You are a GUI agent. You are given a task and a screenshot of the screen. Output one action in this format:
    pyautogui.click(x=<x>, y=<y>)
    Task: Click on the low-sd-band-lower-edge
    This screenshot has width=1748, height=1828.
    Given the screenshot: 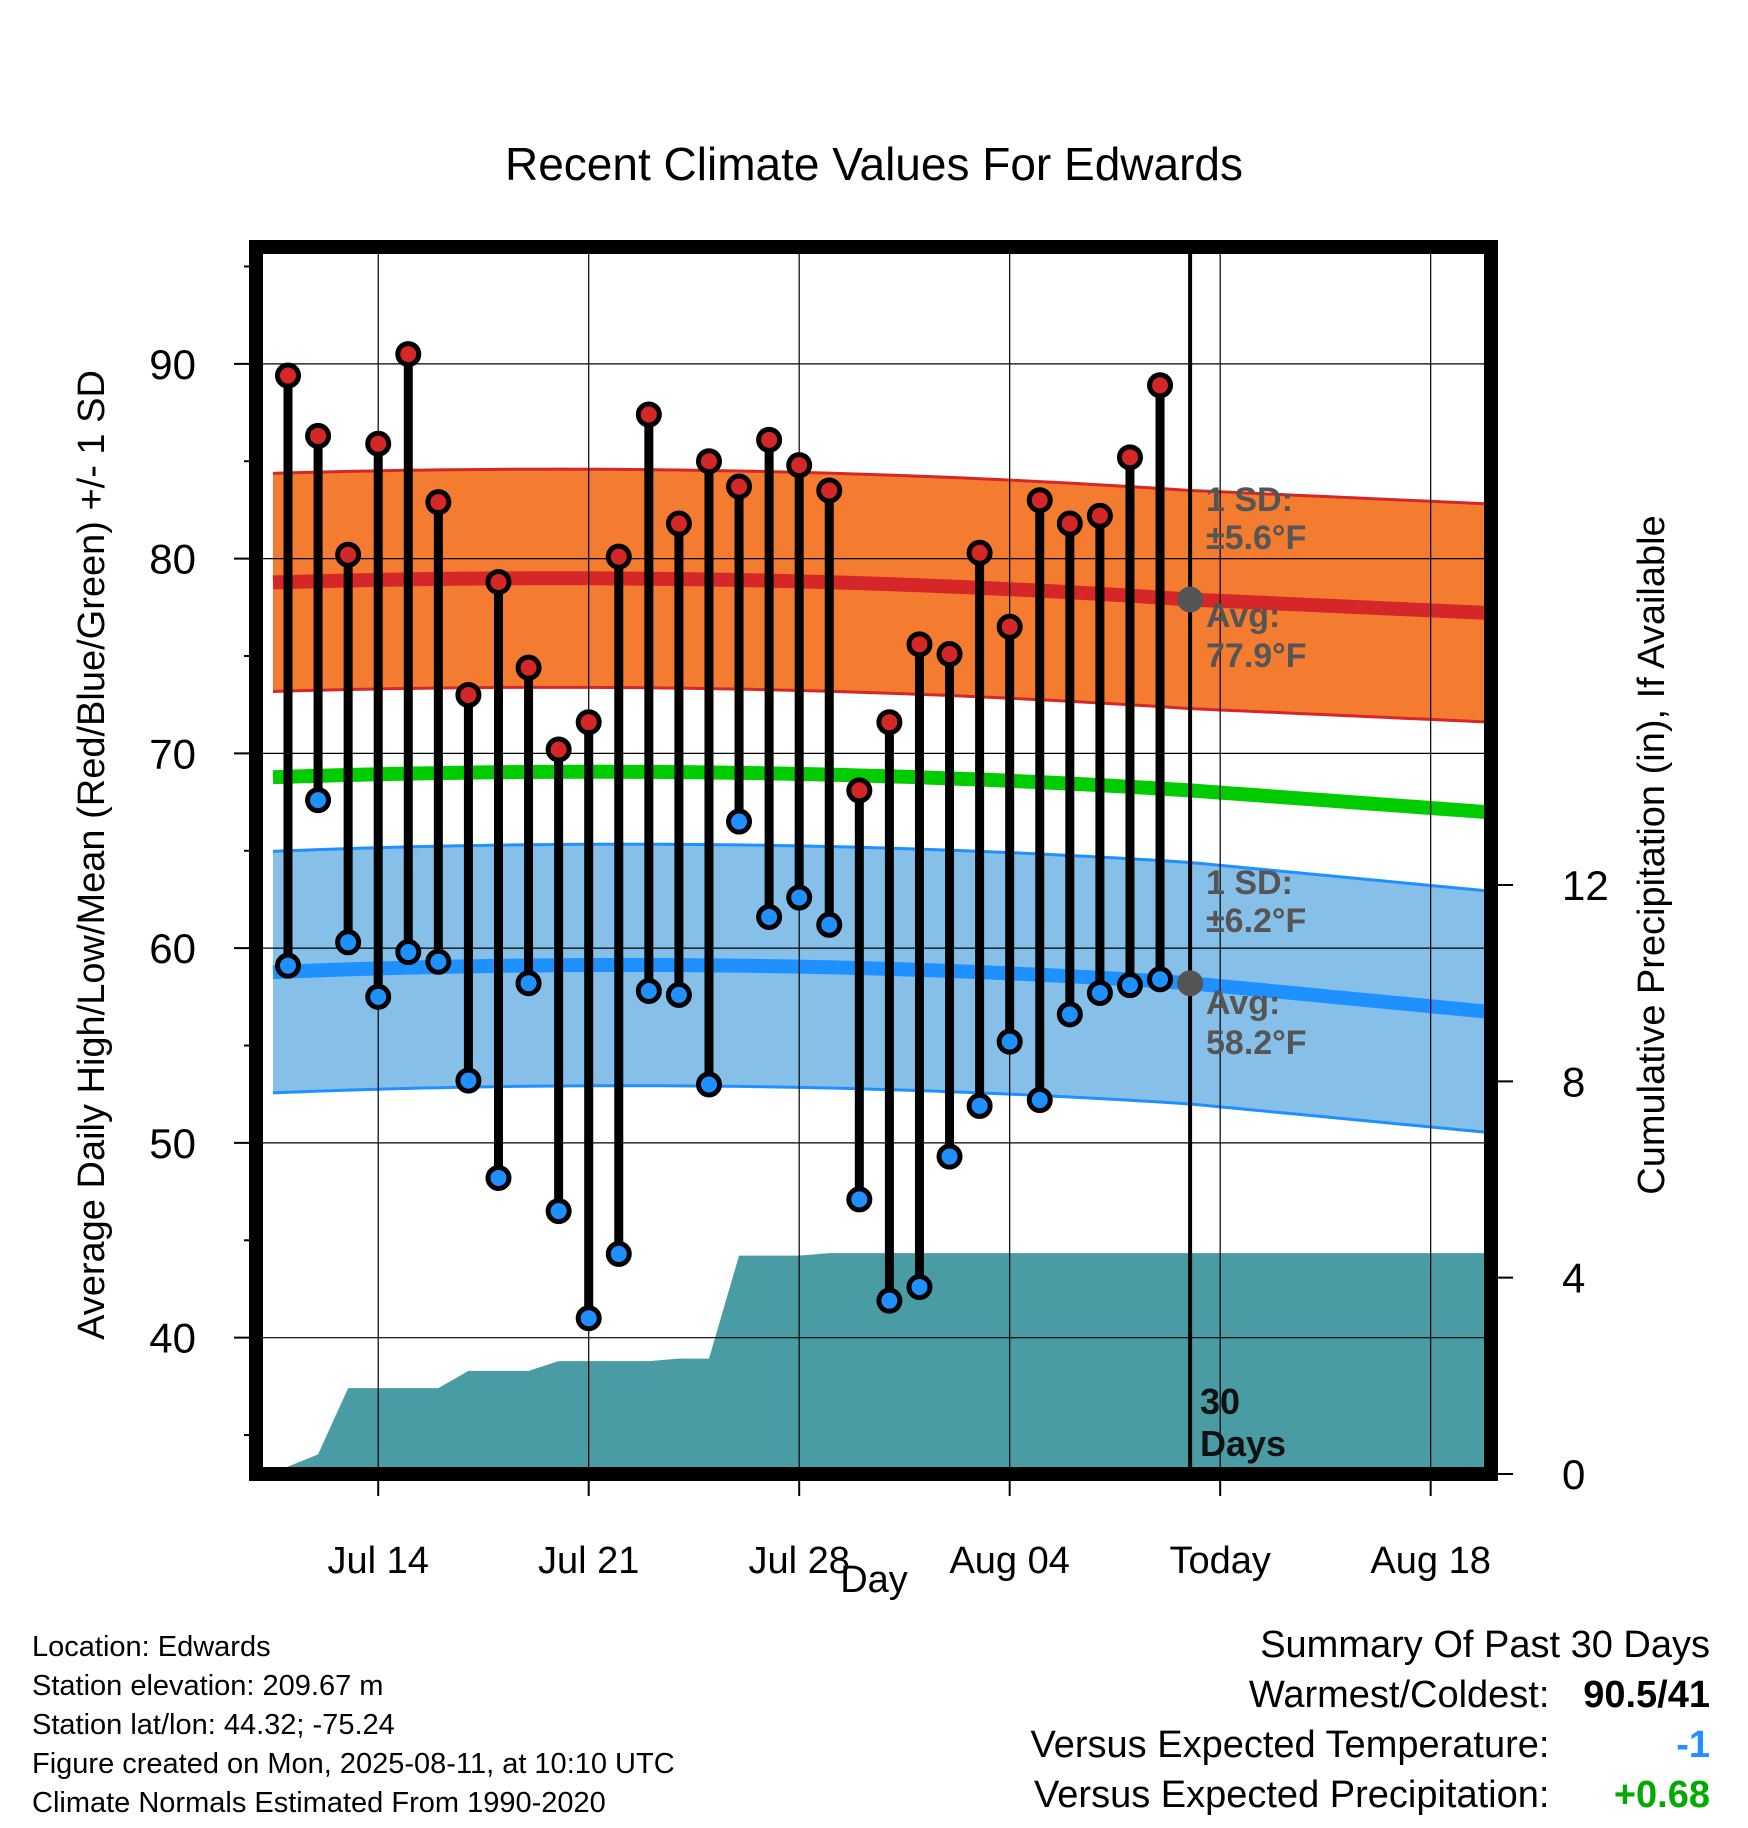 What is the action you would take?
    pyautogui.click(x=881, y=1109)
    